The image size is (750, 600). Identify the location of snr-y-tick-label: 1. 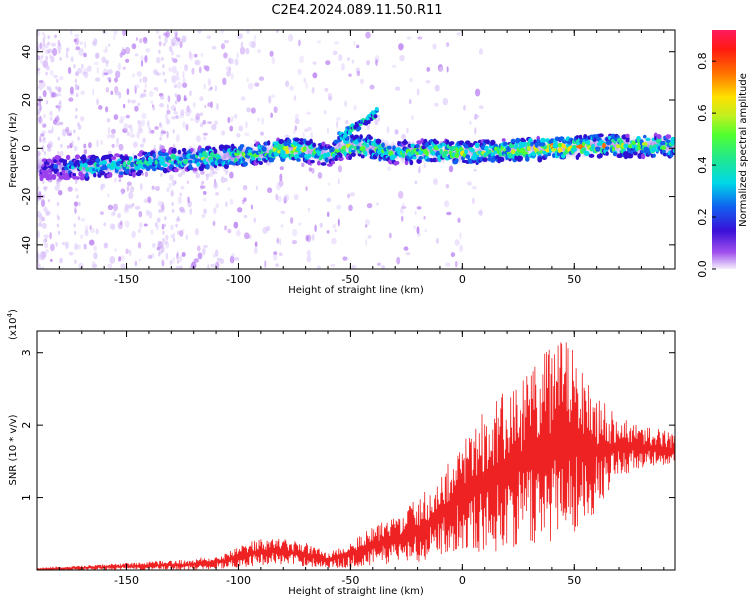
(26, 497).